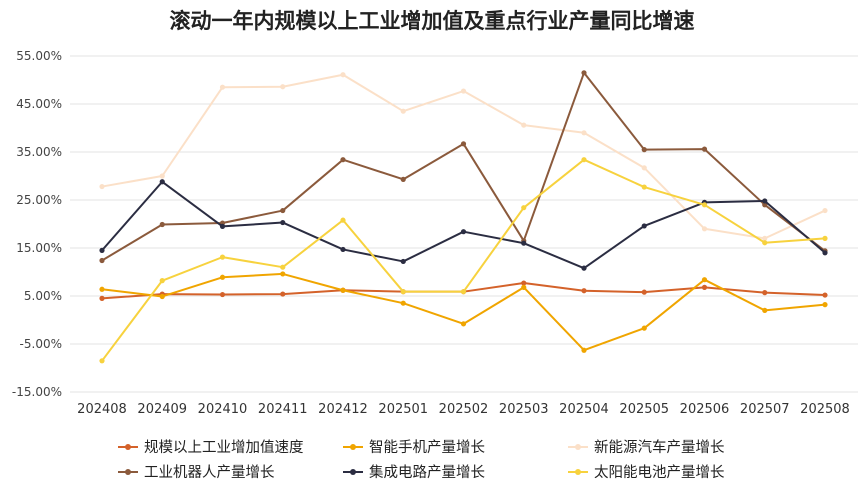  I want to click on legend-item: 太阳能电池产量增长, so click(646, 472).